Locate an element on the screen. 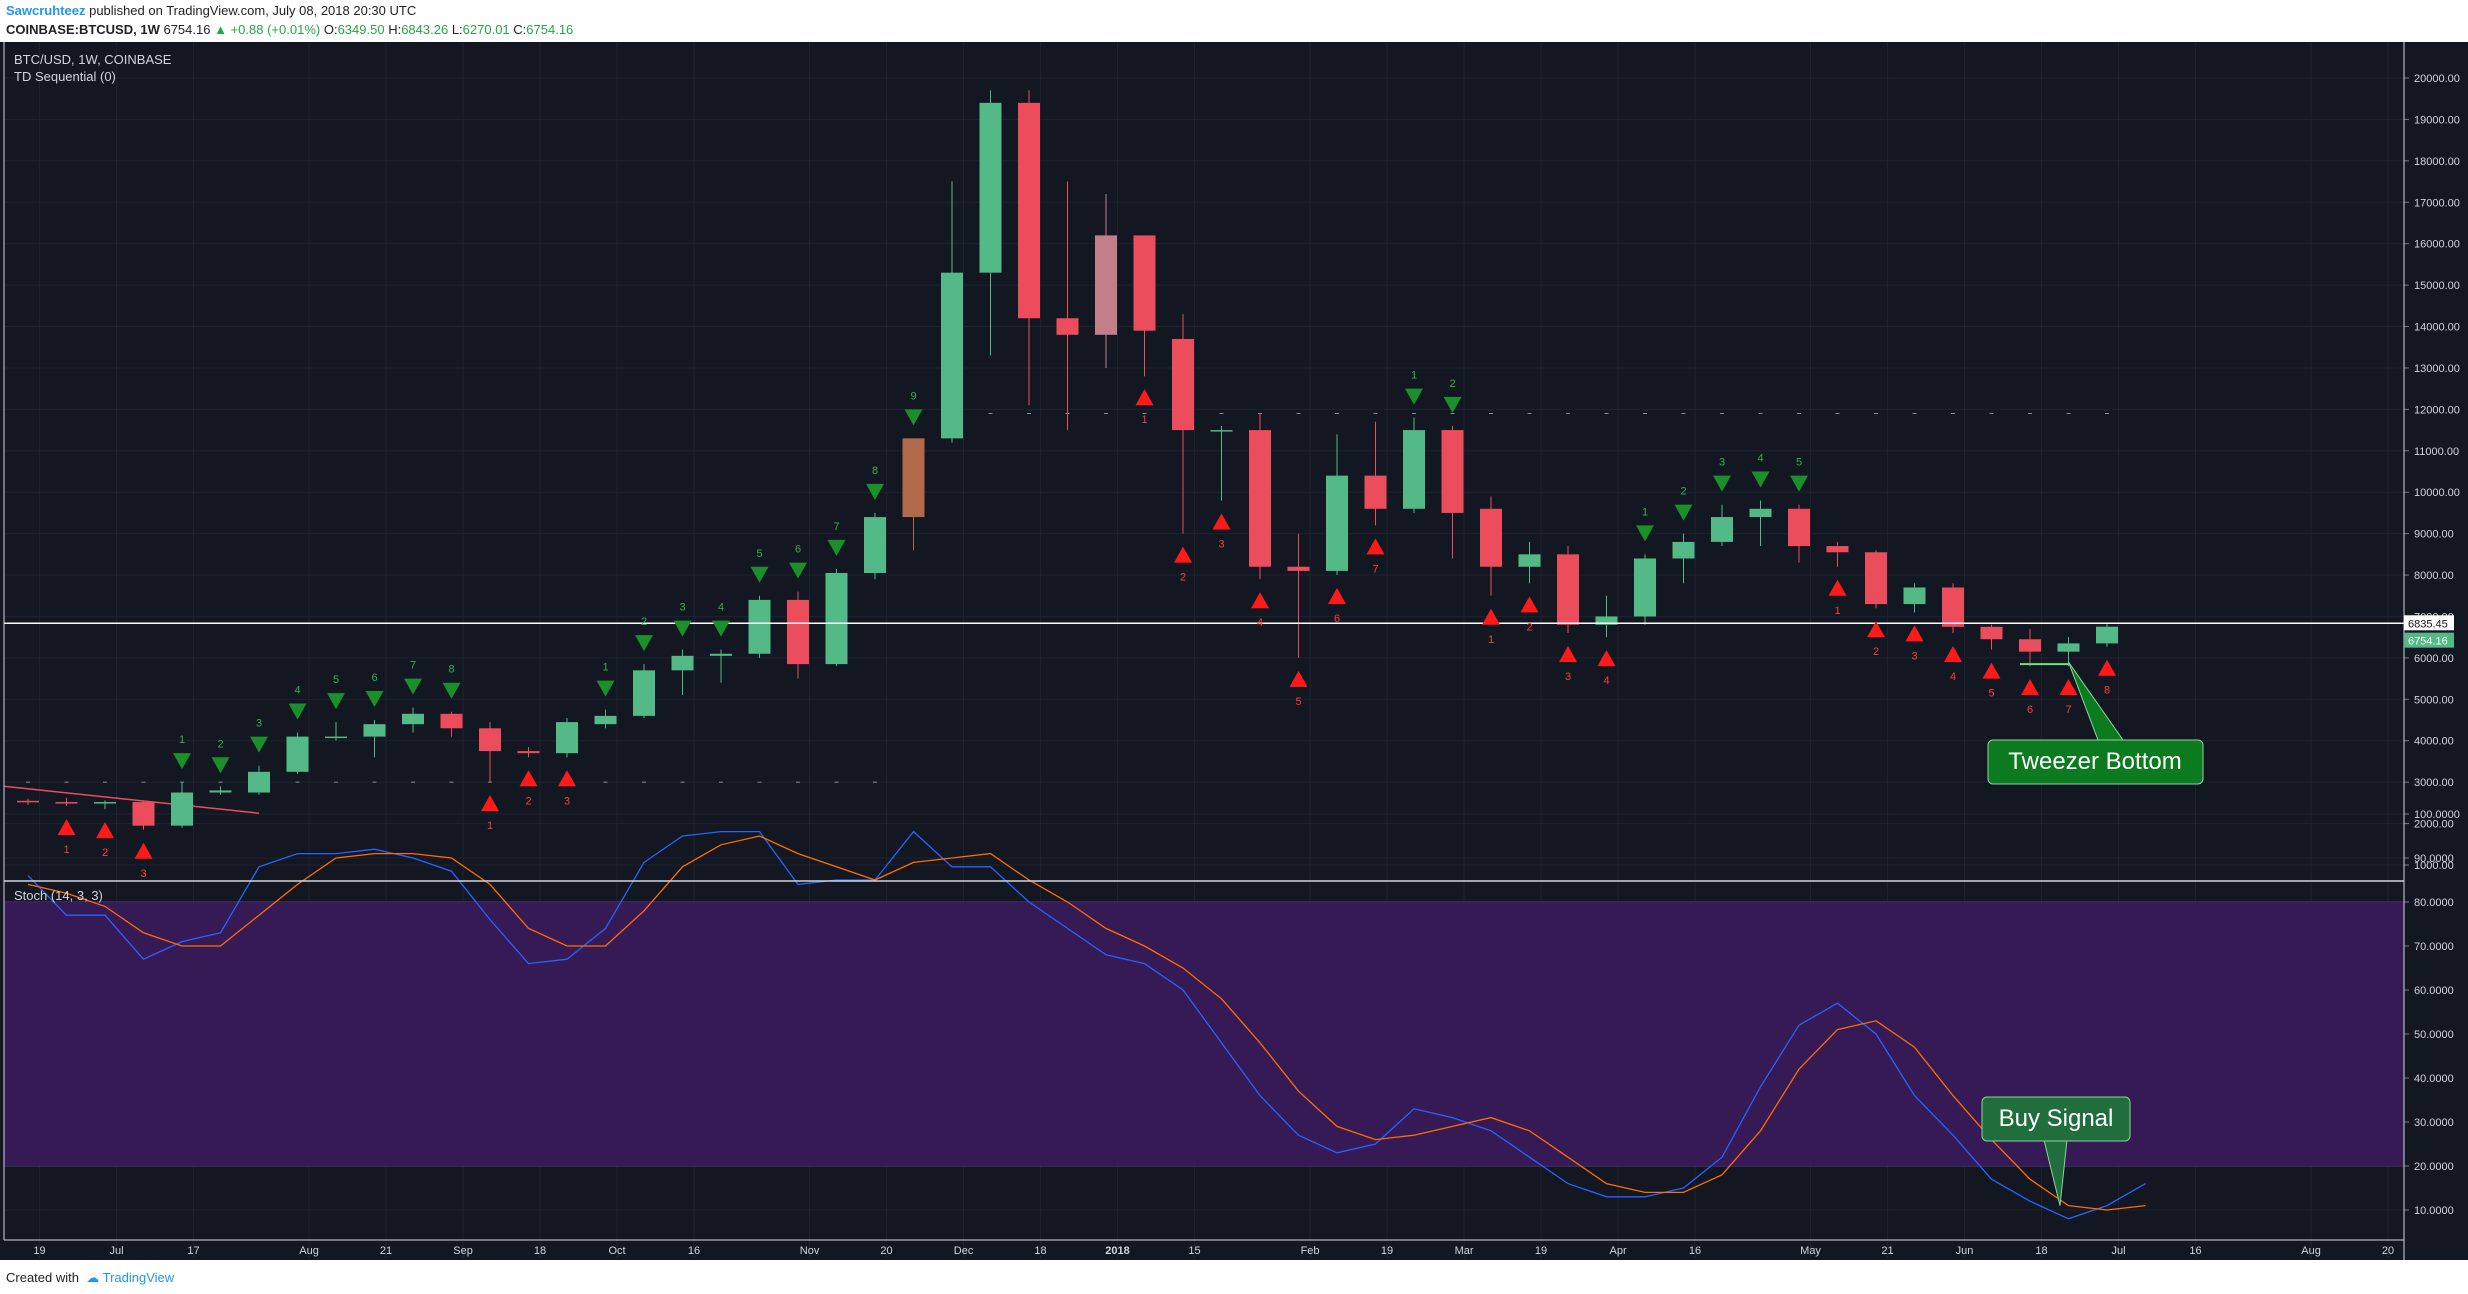 This screenshot has width=2468, height=1294. y-tick-label: 70.0000 is located at coordinates (2434, 947).